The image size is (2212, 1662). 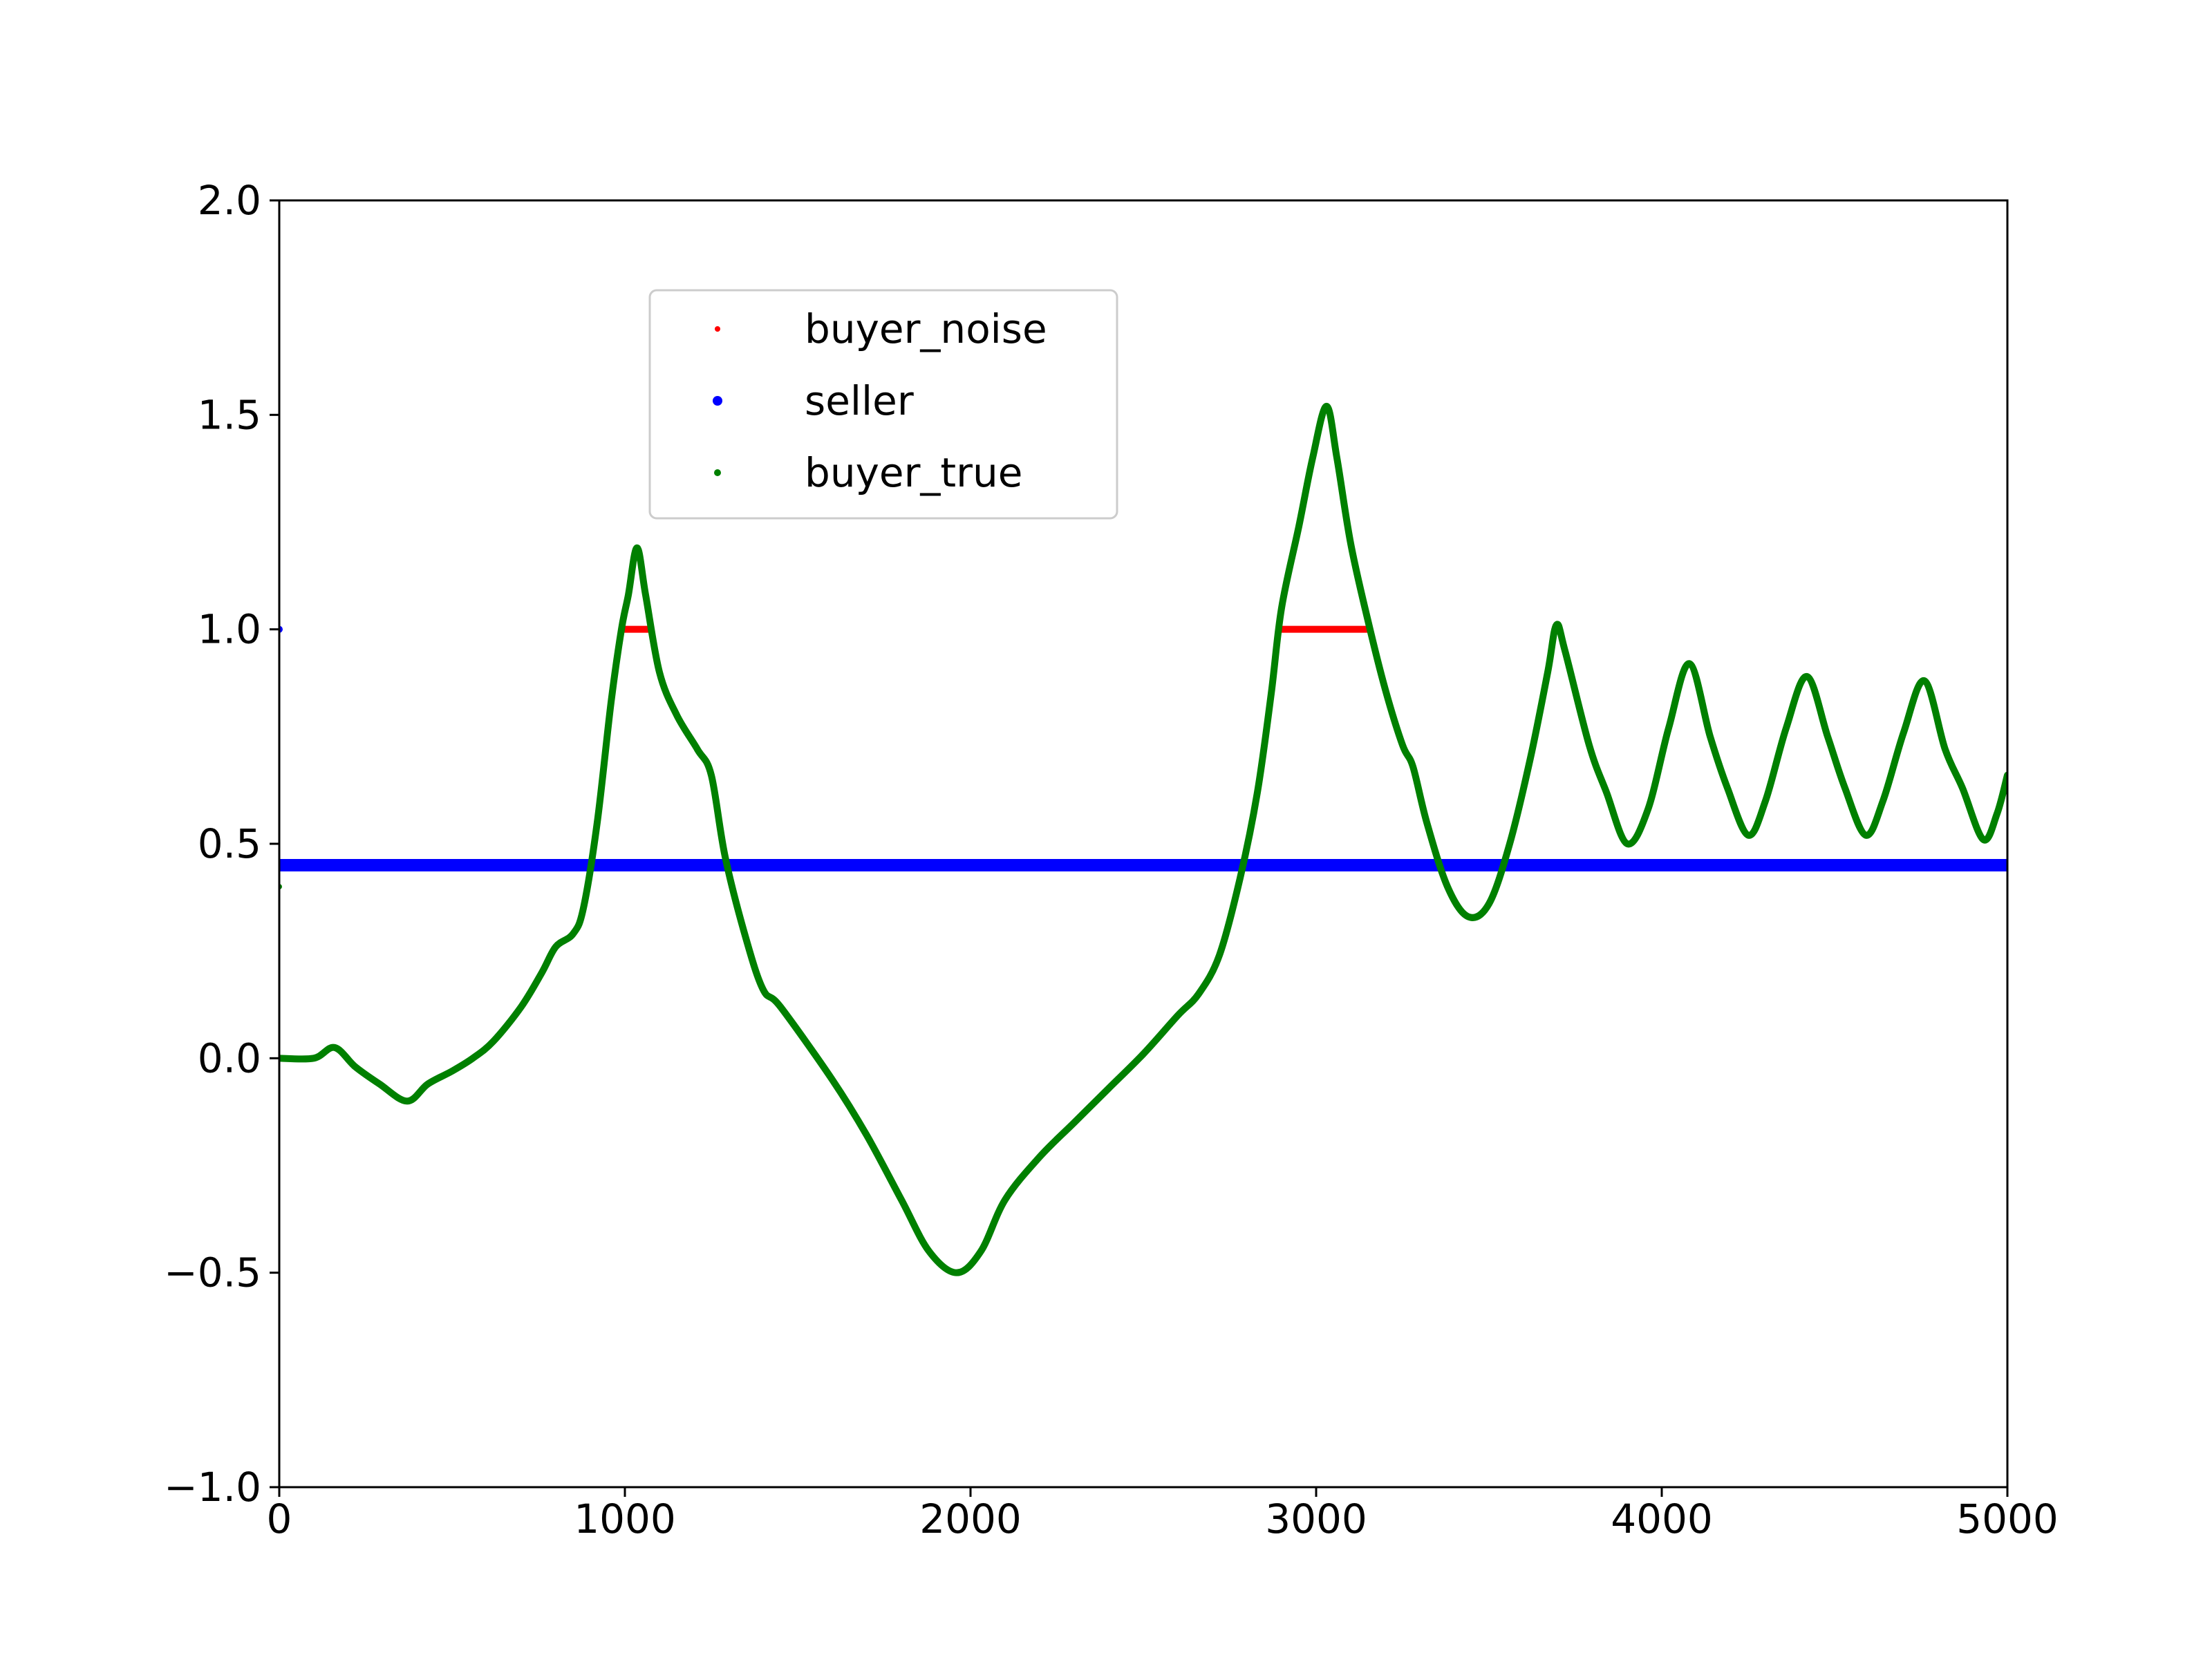 What do you see at coordinates (229, 201) in the screenshot?
I see `y-tick-label: 2.0` at bounding box center [229, 201].